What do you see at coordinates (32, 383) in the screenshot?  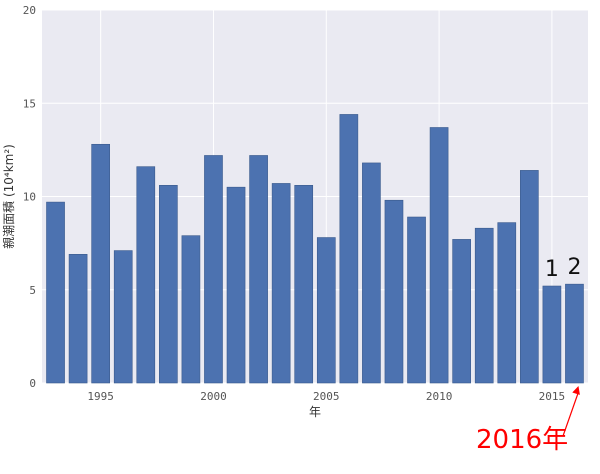 I see `y-tick-label: 0` at bounding box center [32, 383].